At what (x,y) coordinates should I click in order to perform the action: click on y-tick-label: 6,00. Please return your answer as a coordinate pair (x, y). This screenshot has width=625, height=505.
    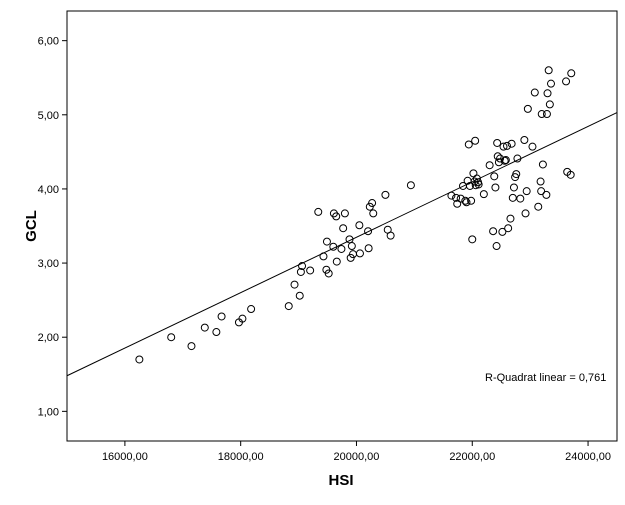
    Looking at the image, I should click on (48, 42).